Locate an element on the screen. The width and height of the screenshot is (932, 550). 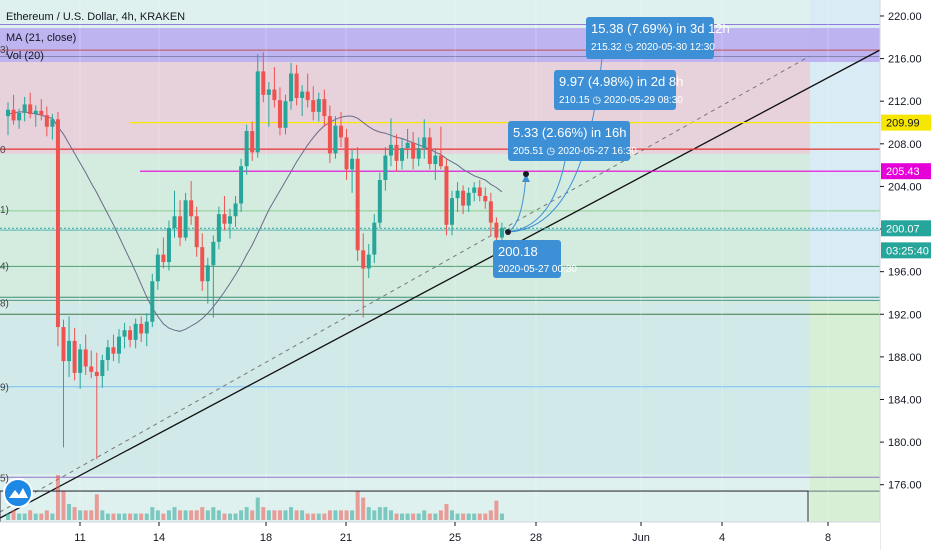
y-tick-label: 180.00 is located at coordinates (905, 443).